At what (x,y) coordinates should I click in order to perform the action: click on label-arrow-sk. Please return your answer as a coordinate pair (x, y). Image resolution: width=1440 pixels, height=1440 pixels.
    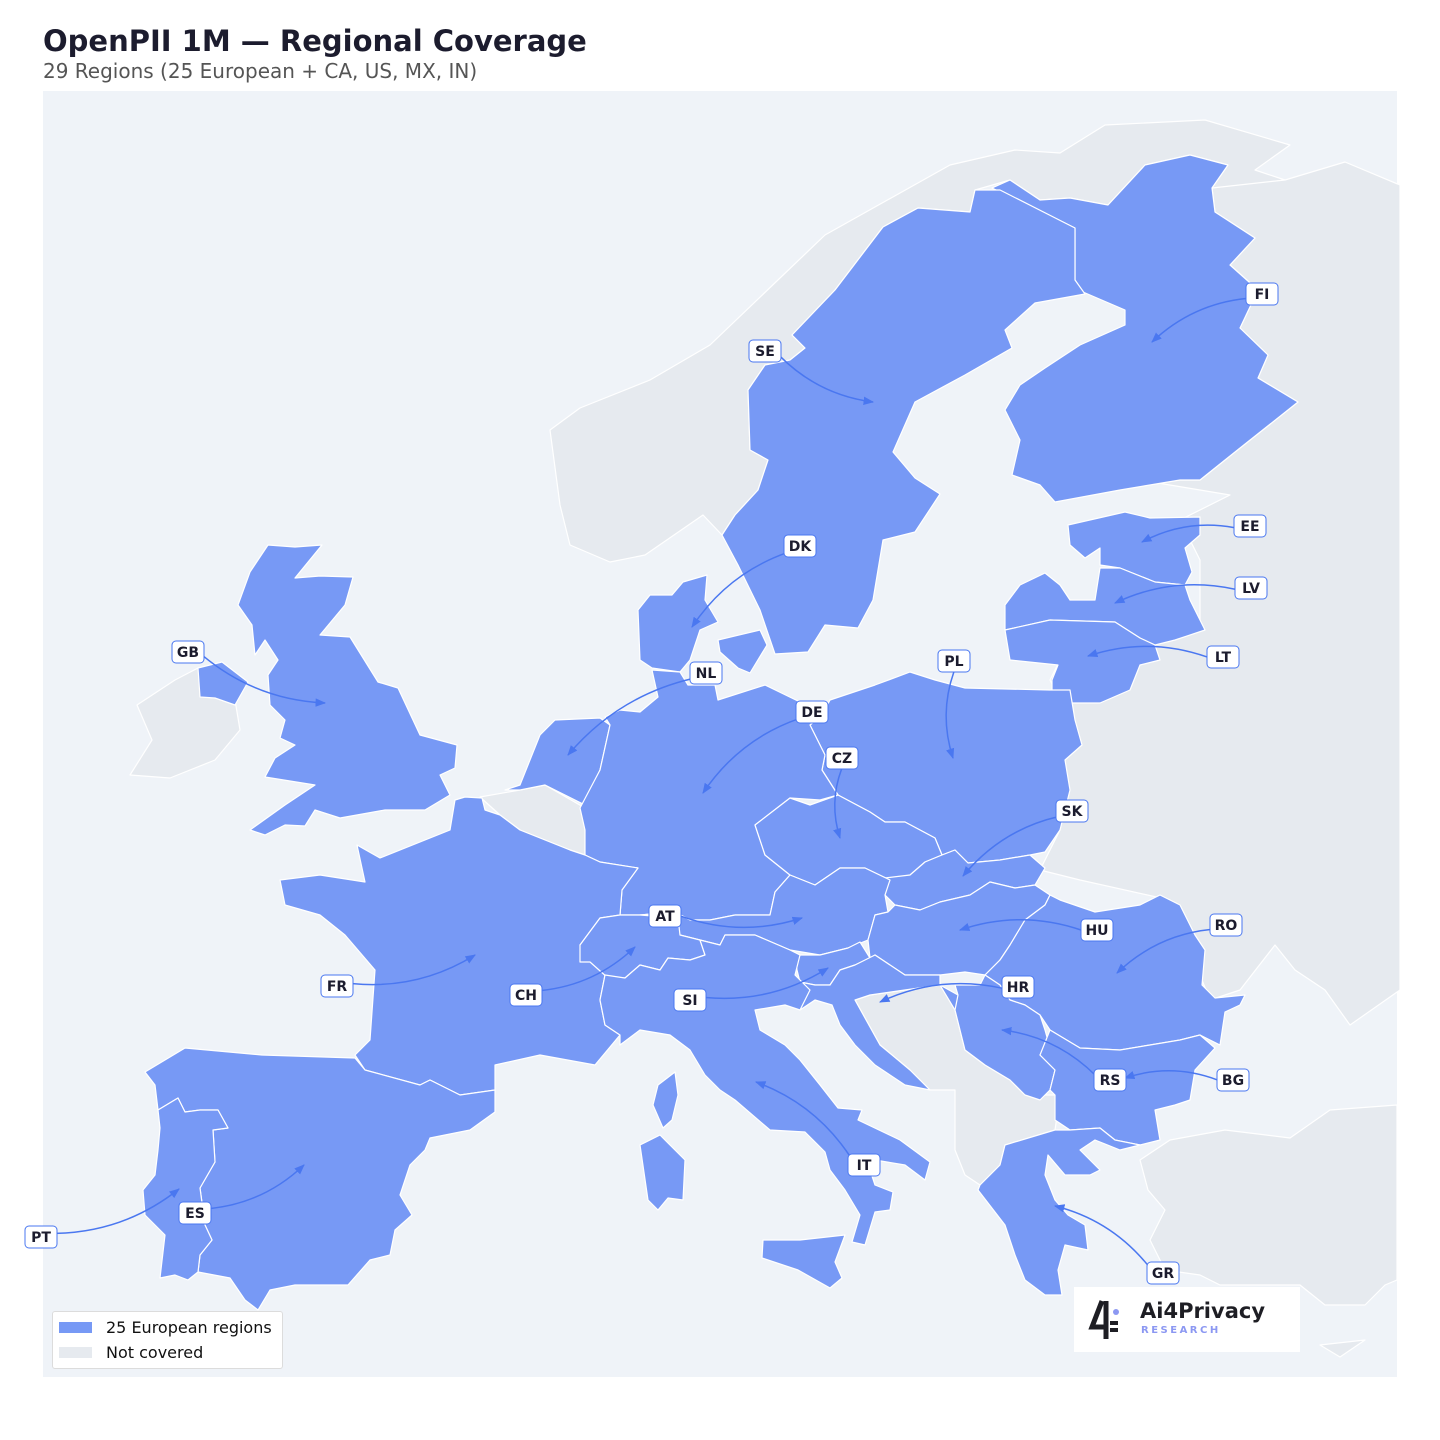
    Looking at the image, I should click on (1010, 846).